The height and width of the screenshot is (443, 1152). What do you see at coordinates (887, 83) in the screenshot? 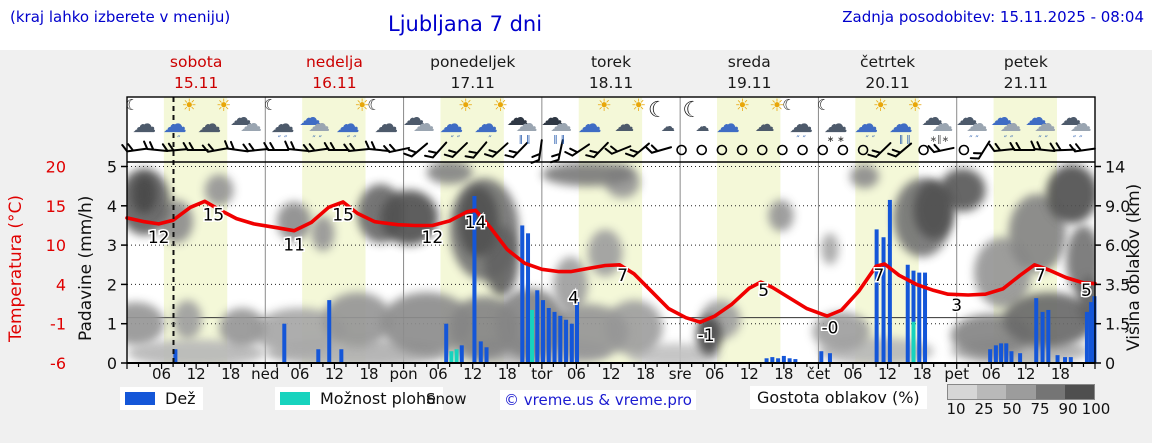
I see `day-date: 20.11` at bounding box center [887, 83].